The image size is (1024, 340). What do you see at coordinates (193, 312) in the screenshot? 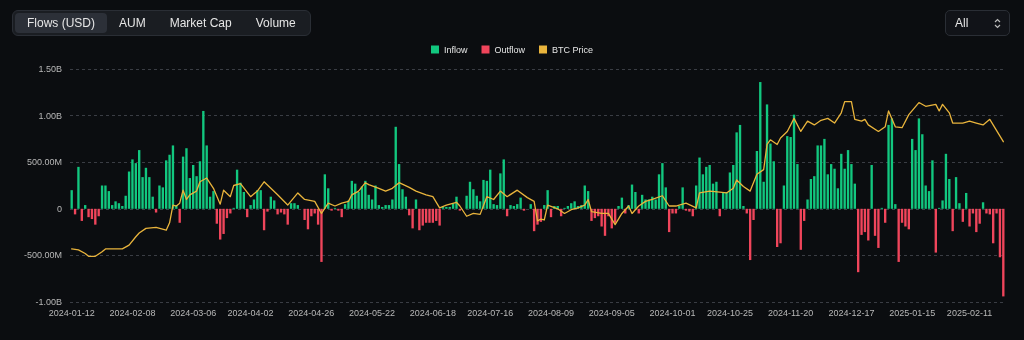
I see `x-tick-label: 2024-03-06` at bounding box center [193, 312].